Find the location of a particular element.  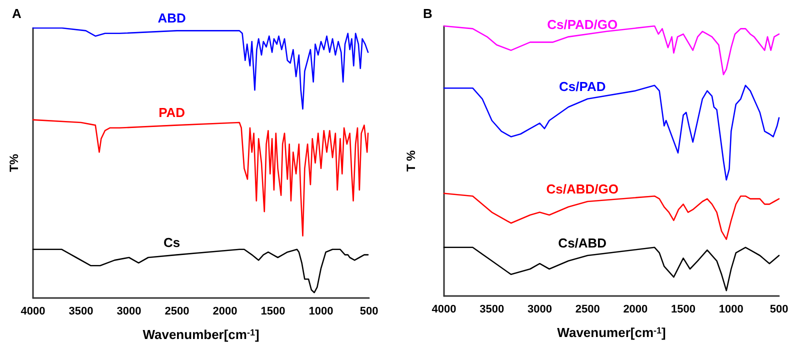

series-label: Cs is located at coordinates (171, 242).